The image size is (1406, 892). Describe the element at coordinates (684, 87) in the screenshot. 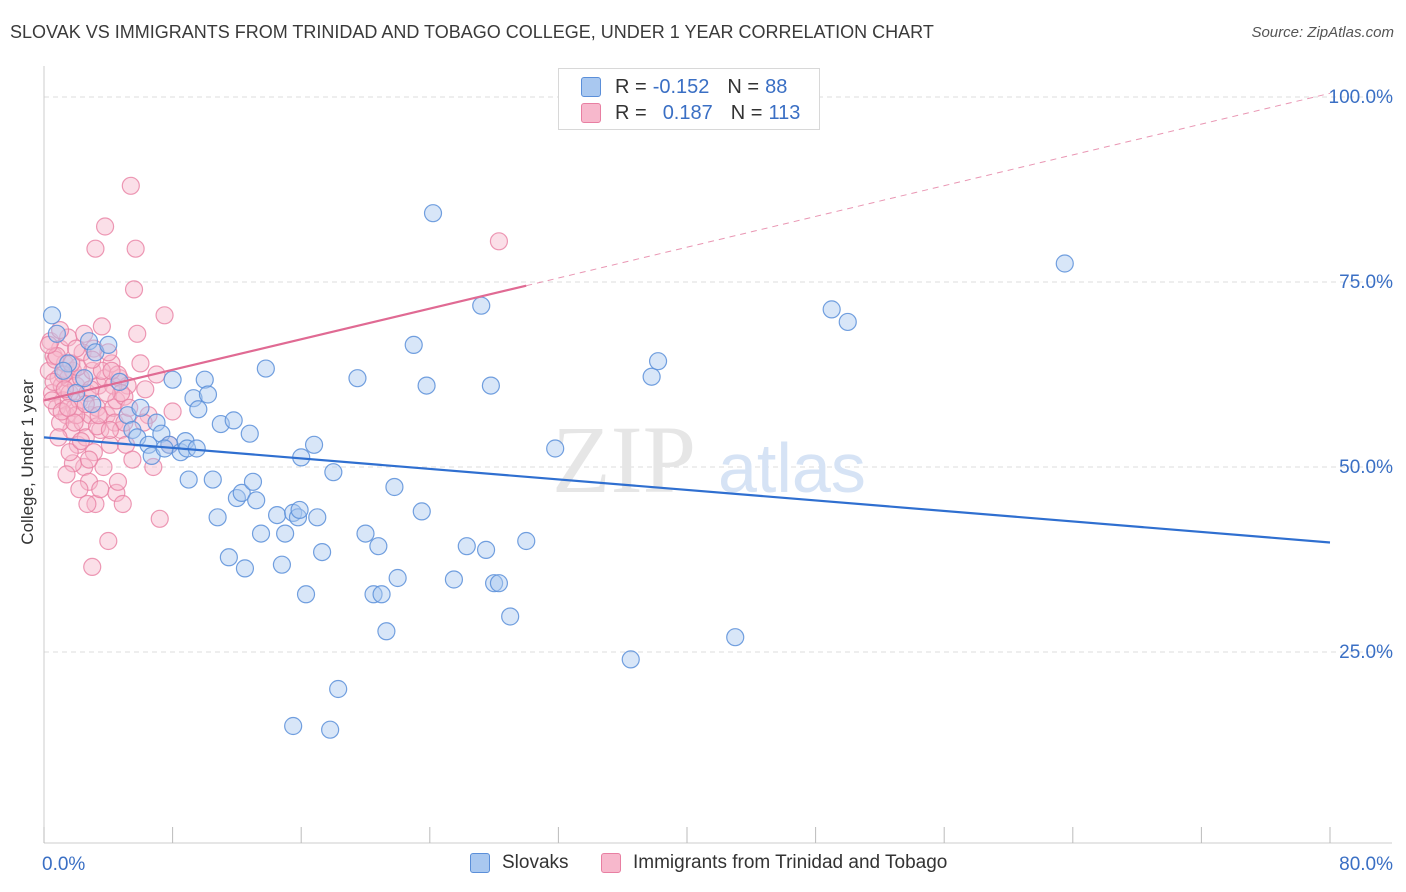

I see `legend-row-slovaks: R = -0.152 N = 88` at that location.